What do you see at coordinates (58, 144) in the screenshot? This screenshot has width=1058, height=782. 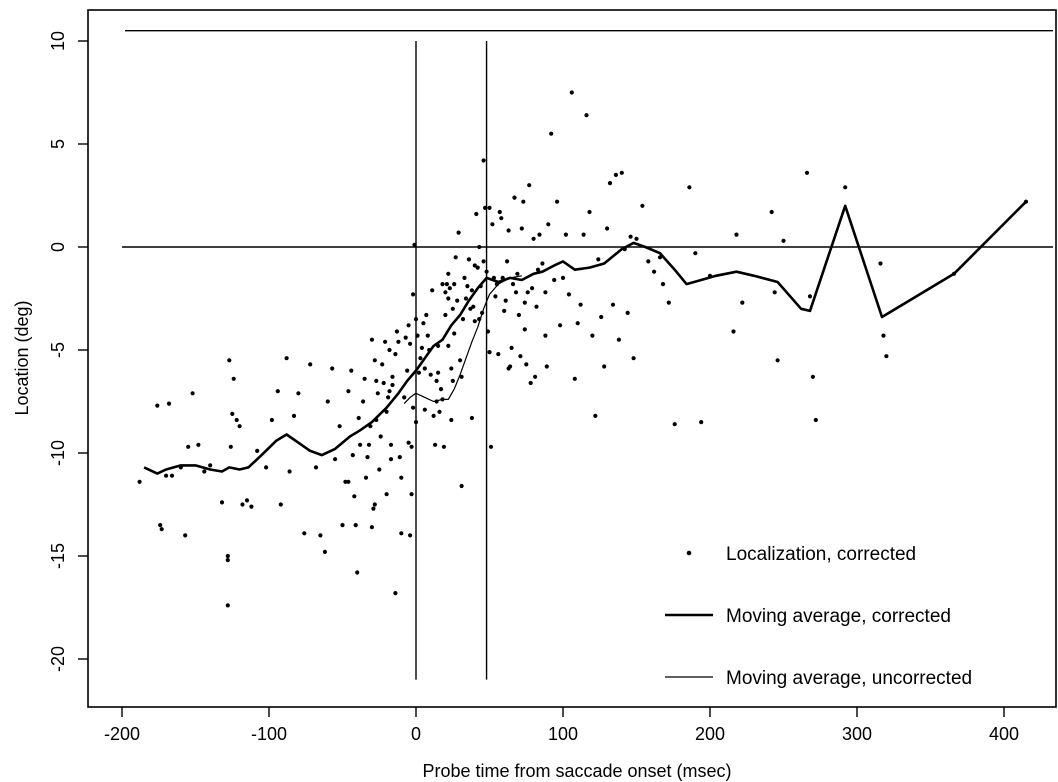 I see `y-tick-label: 5` at bounding box center [58, 144].